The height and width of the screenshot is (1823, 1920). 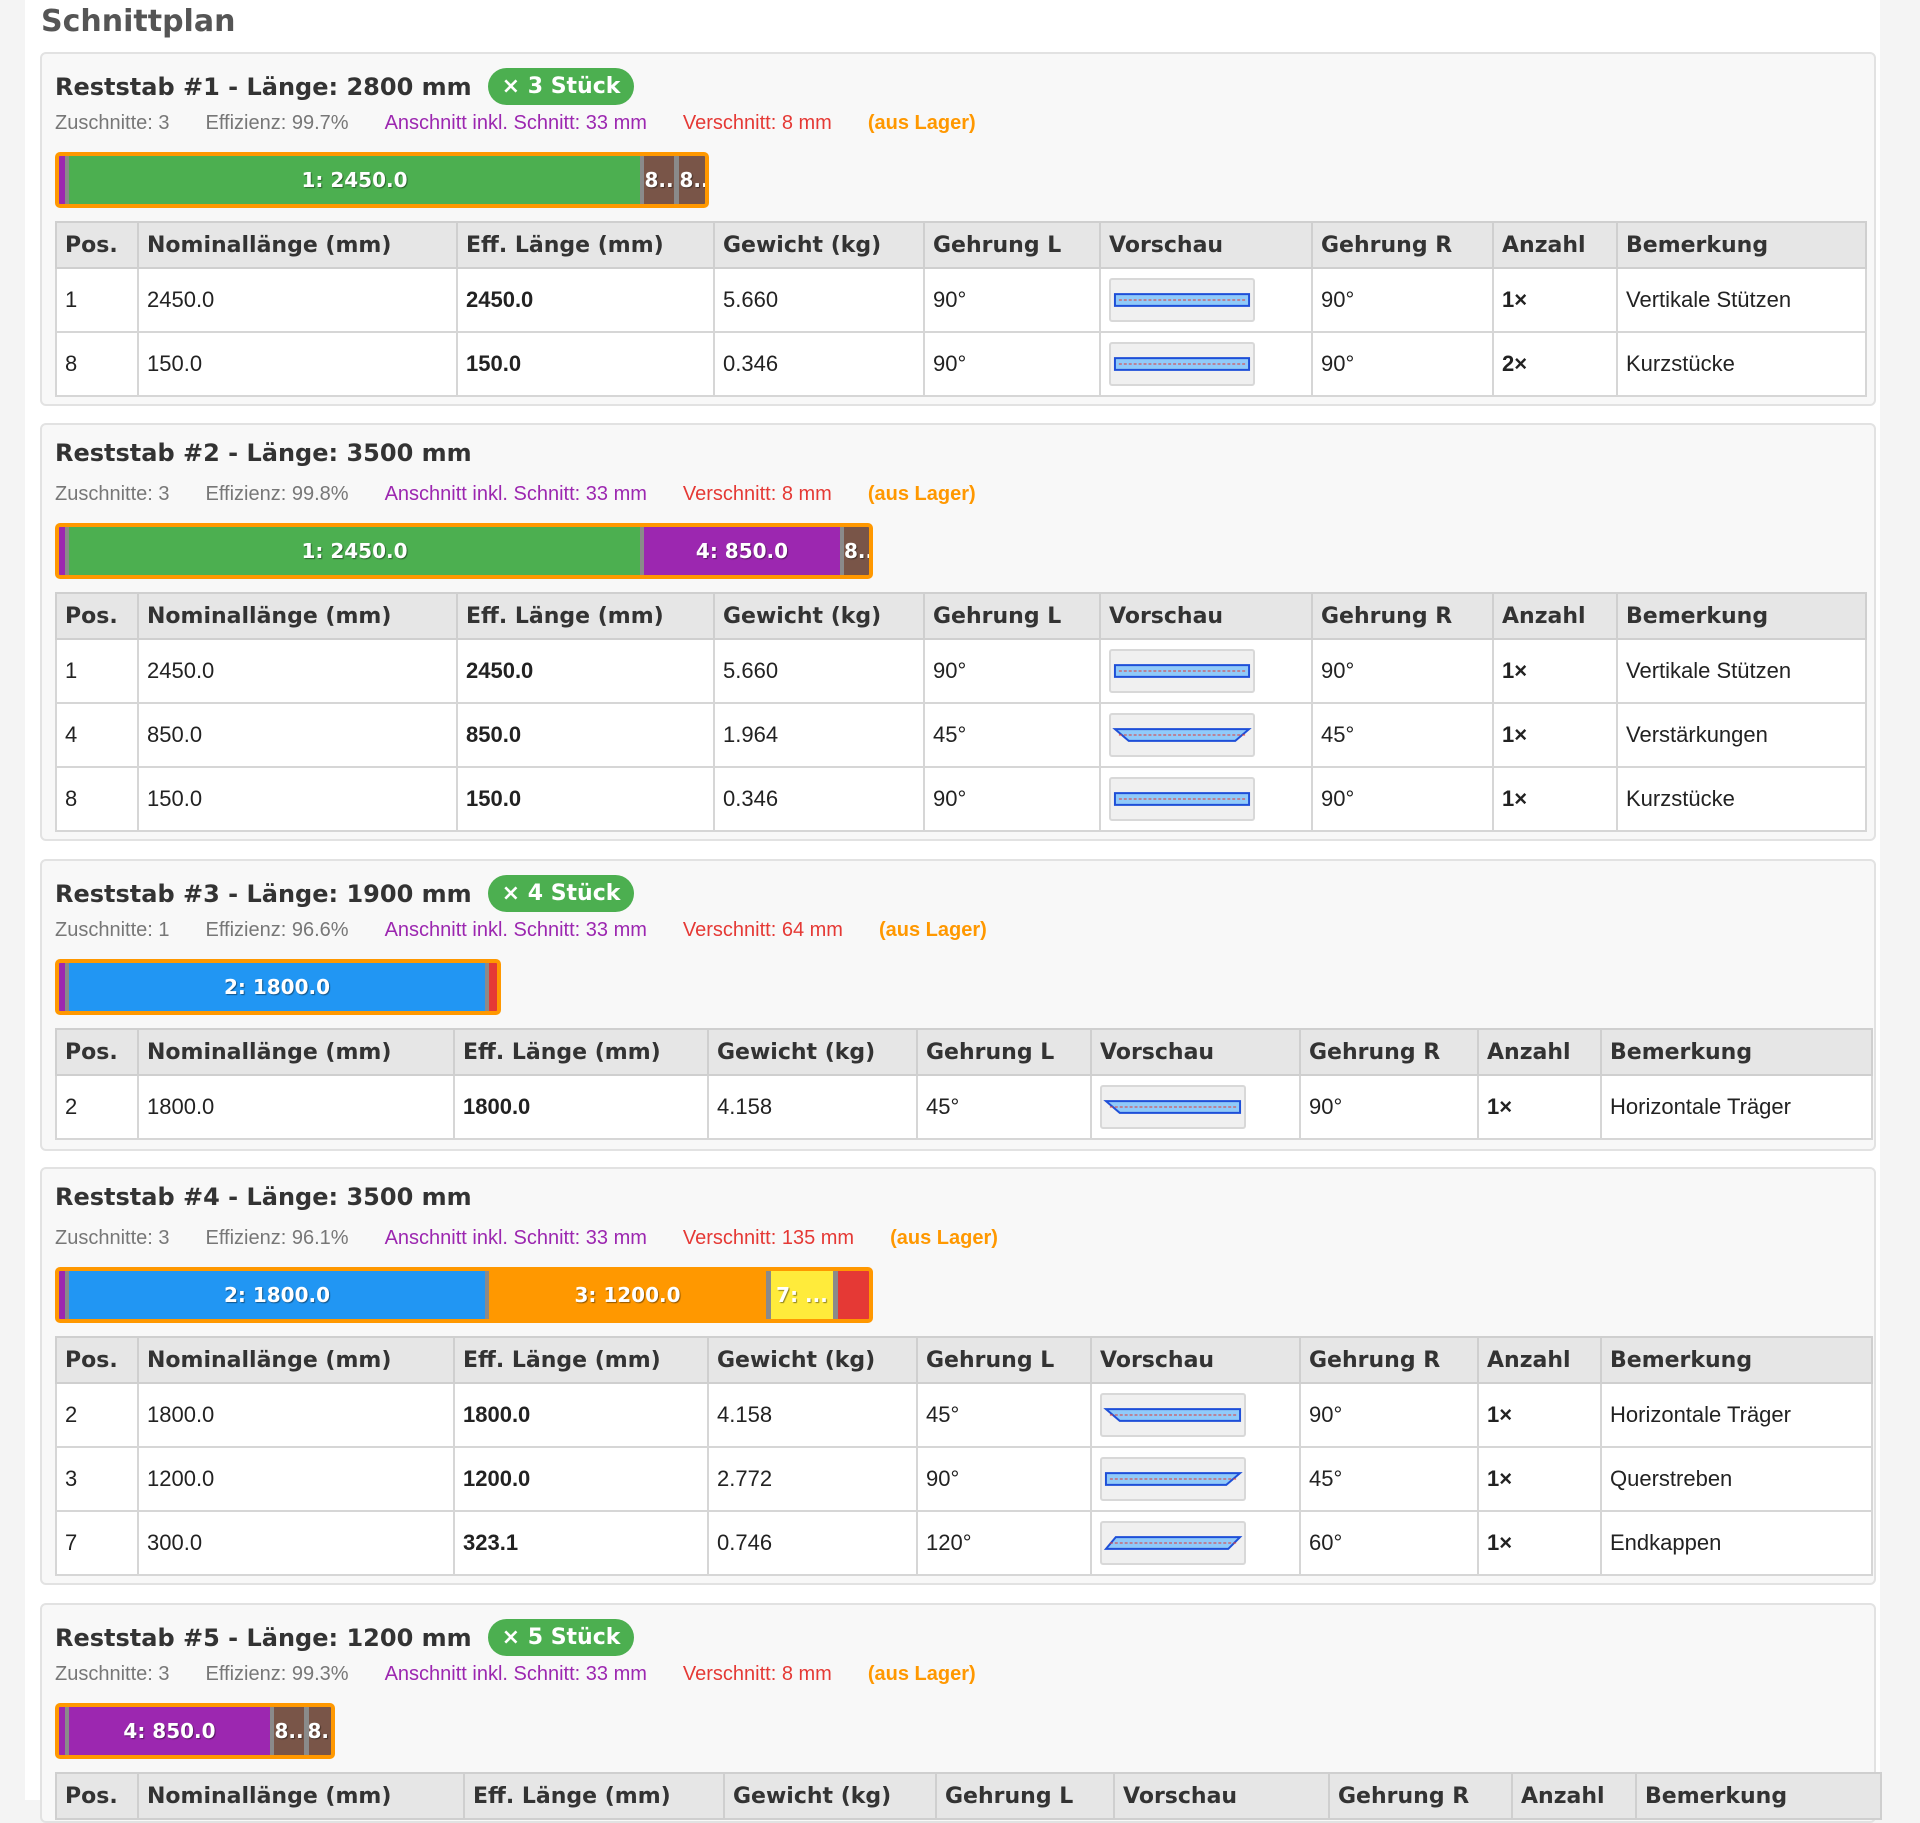 What do you see at coordinates (97, 735) in the screenshot?
I see `pos-cell: 4` at bounding box center [97, 735].